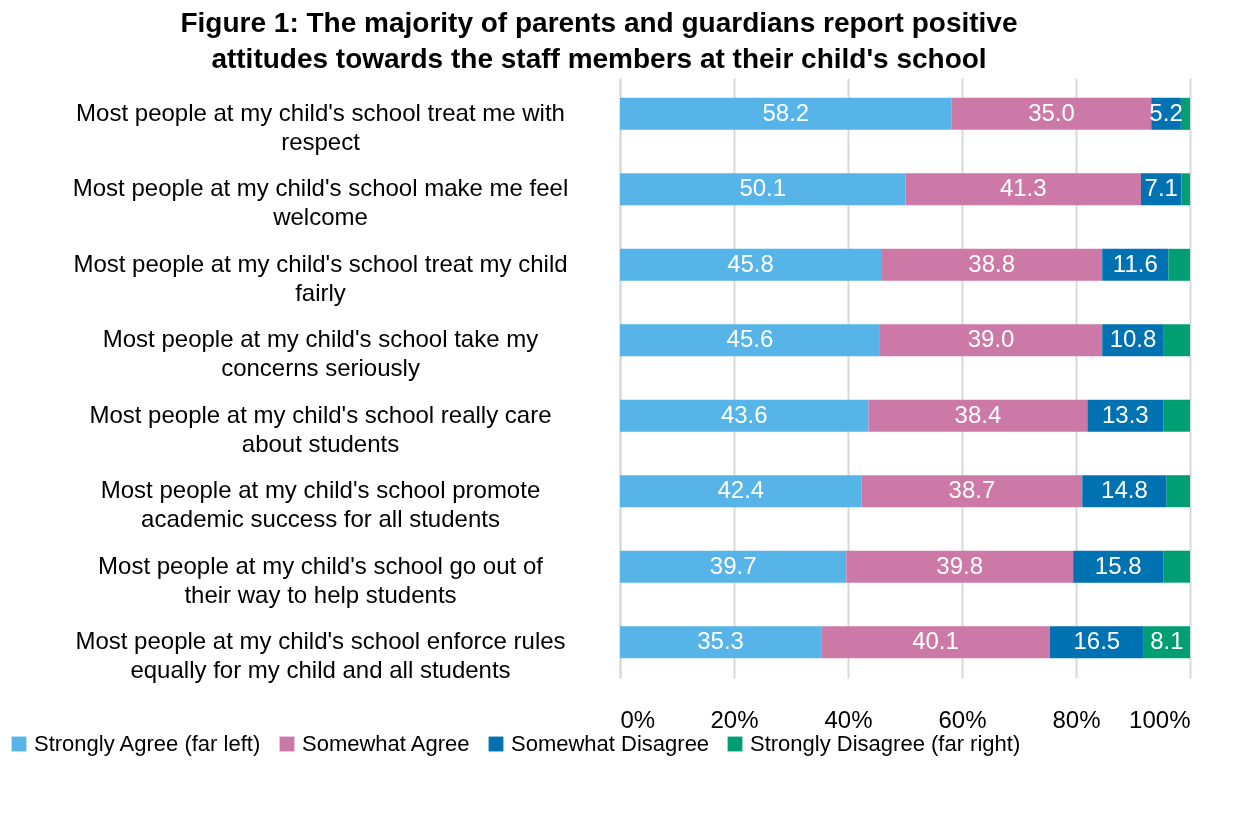  I want to click on data-label: 45.8, so click(750, 263).